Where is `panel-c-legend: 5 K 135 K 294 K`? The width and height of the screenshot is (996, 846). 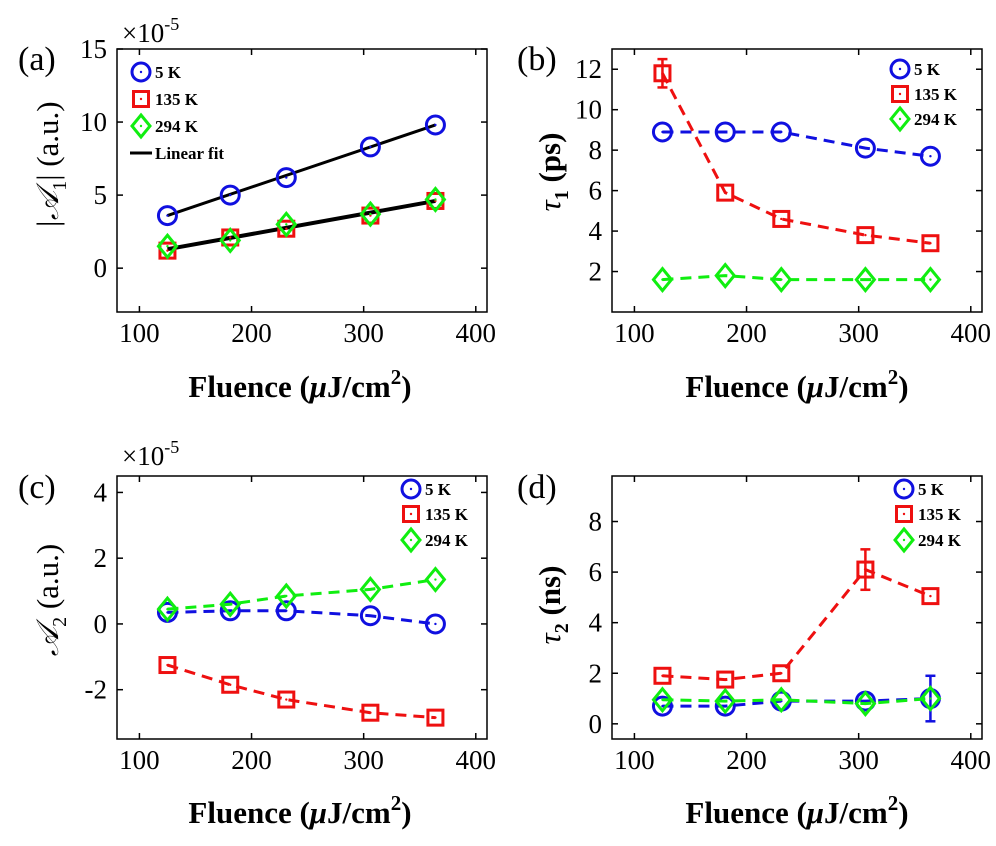 panel-c-legend: 5 K 135 K 294 K is located at coordinates (434, 516).